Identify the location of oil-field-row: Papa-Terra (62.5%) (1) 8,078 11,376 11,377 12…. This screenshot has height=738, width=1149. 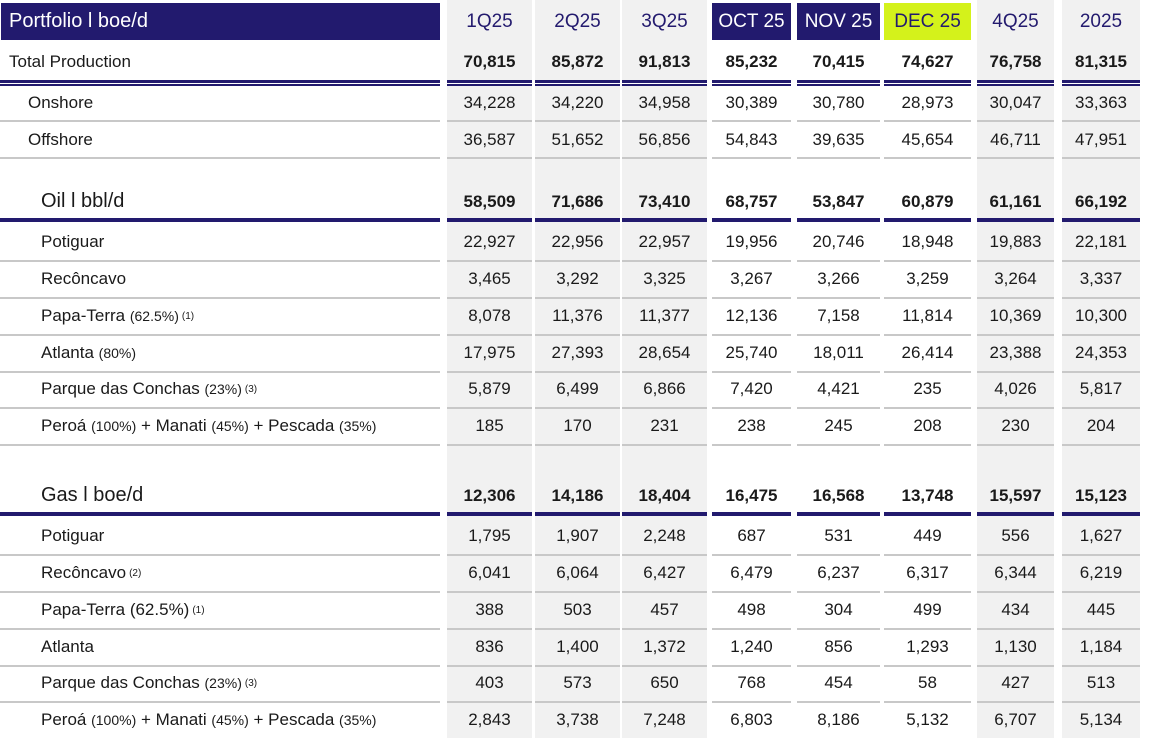
(574, 316).